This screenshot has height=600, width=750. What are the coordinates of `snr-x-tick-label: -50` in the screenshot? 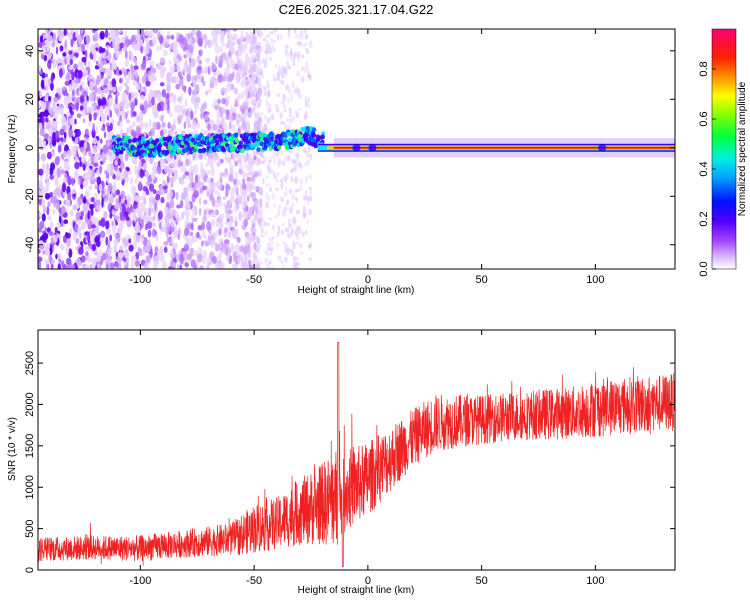 It's located at (254, 581).